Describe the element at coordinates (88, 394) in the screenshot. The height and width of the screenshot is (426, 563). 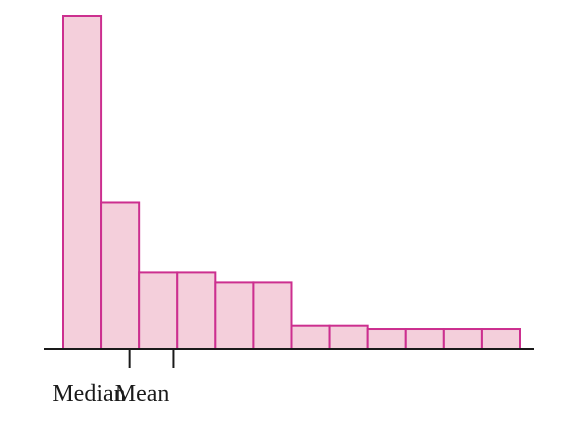
I see `median-label: Median` at that location.